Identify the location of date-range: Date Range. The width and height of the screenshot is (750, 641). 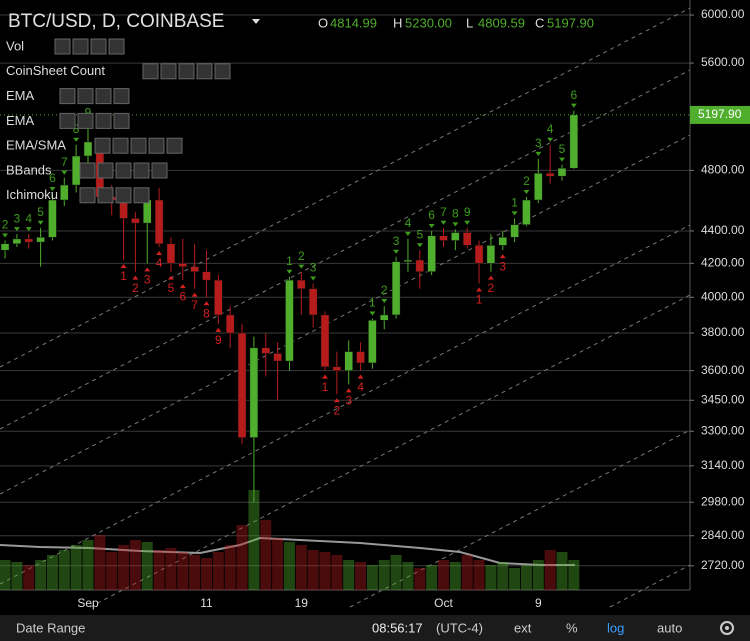
(50, 627).